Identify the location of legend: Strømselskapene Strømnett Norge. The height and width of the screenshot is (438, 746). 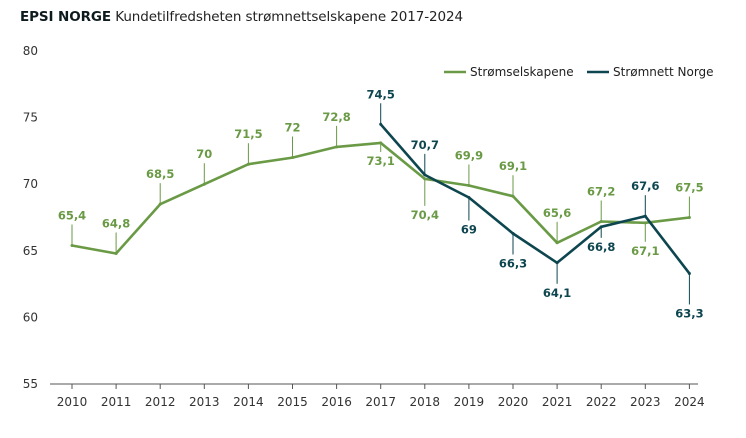
(579, 72).